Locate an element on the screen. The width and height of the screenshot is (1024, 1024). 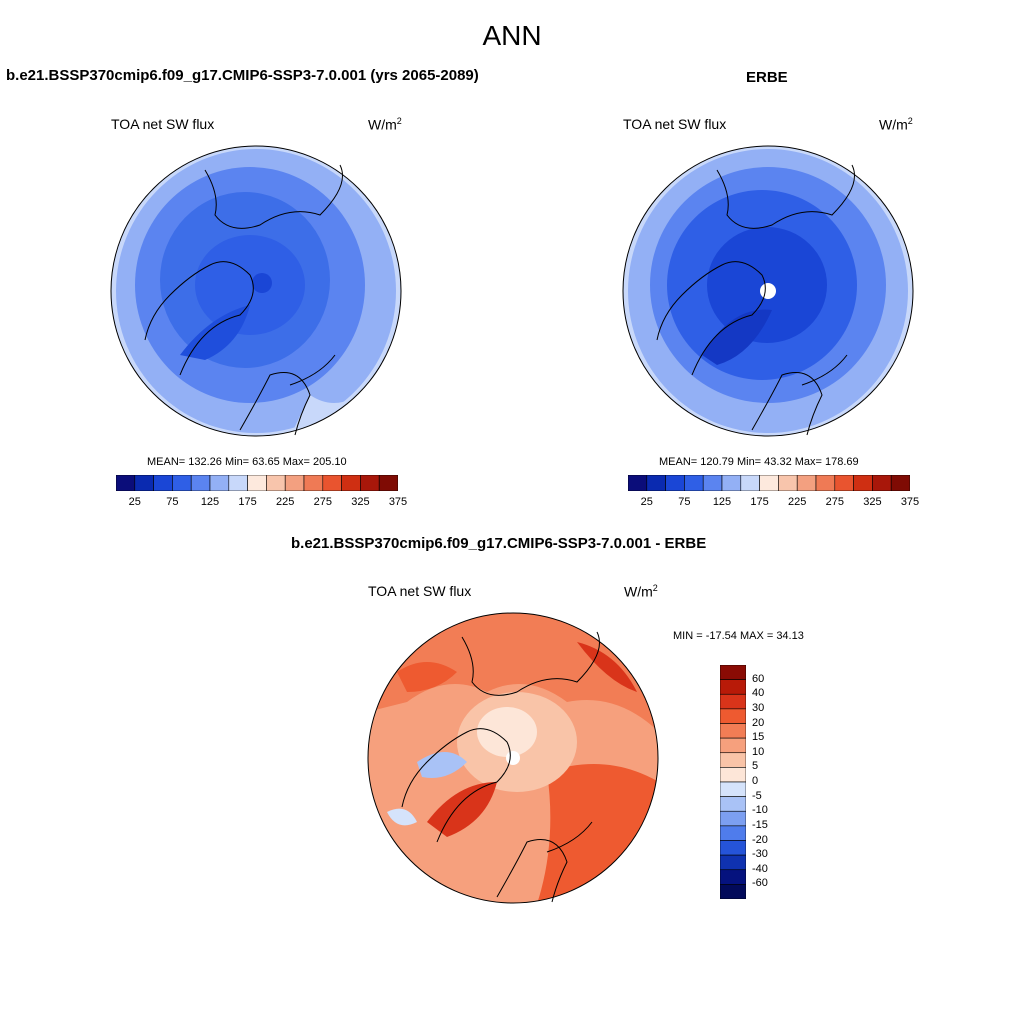
model-colorbar-tick-label: 25 is located at coordinates (134, 502).